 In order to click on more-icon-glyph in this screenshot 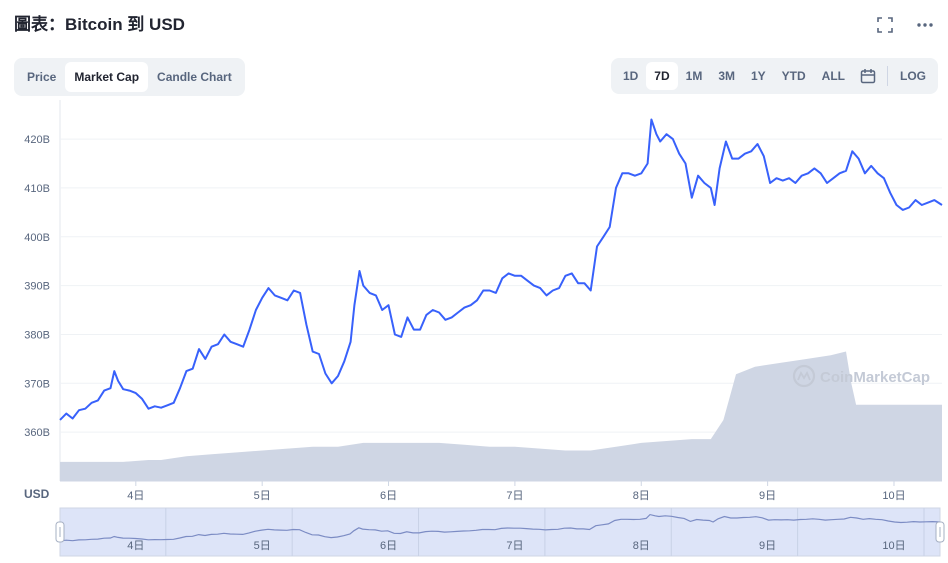, I will do `click(925, 25)`.